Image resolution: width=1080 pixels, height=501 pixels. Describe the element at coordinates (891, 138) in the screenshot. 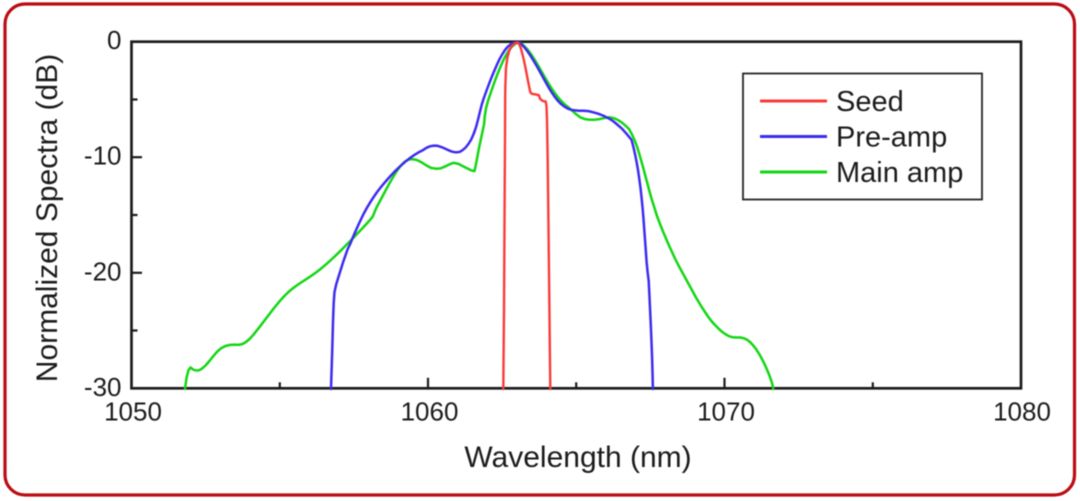

I see `svg-text: Pre-amp` at that location.